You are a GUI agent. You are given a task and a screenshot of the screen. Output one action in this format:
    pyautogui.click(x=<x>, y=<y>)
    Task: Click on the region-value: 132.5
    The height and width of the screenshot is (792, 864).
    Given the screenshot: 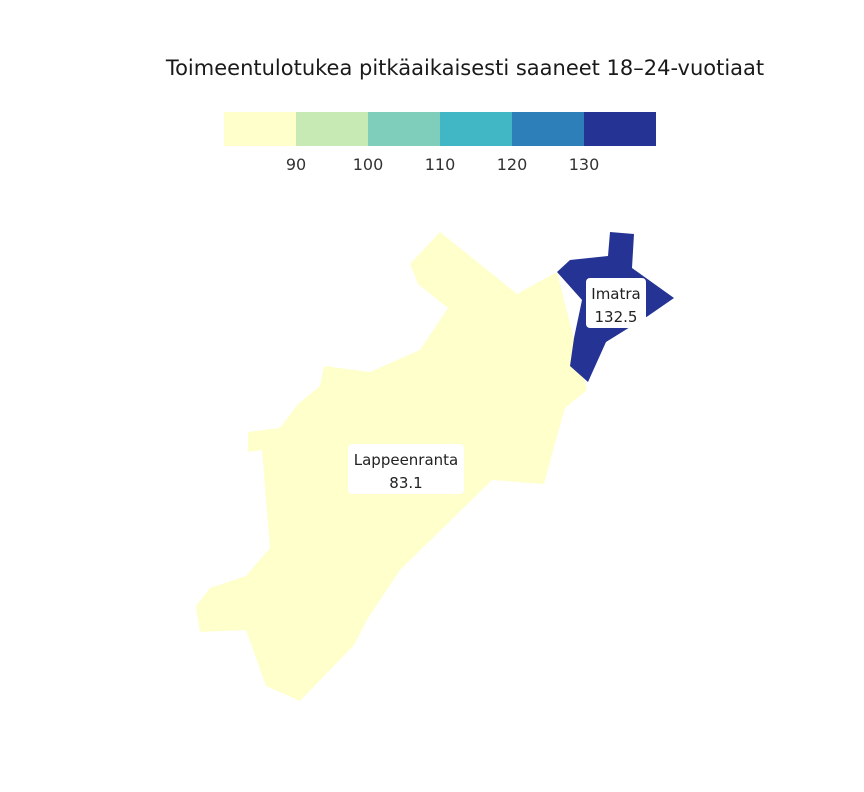 What is the action you would take?
    pyautogui.click(x=616, y=317)
    